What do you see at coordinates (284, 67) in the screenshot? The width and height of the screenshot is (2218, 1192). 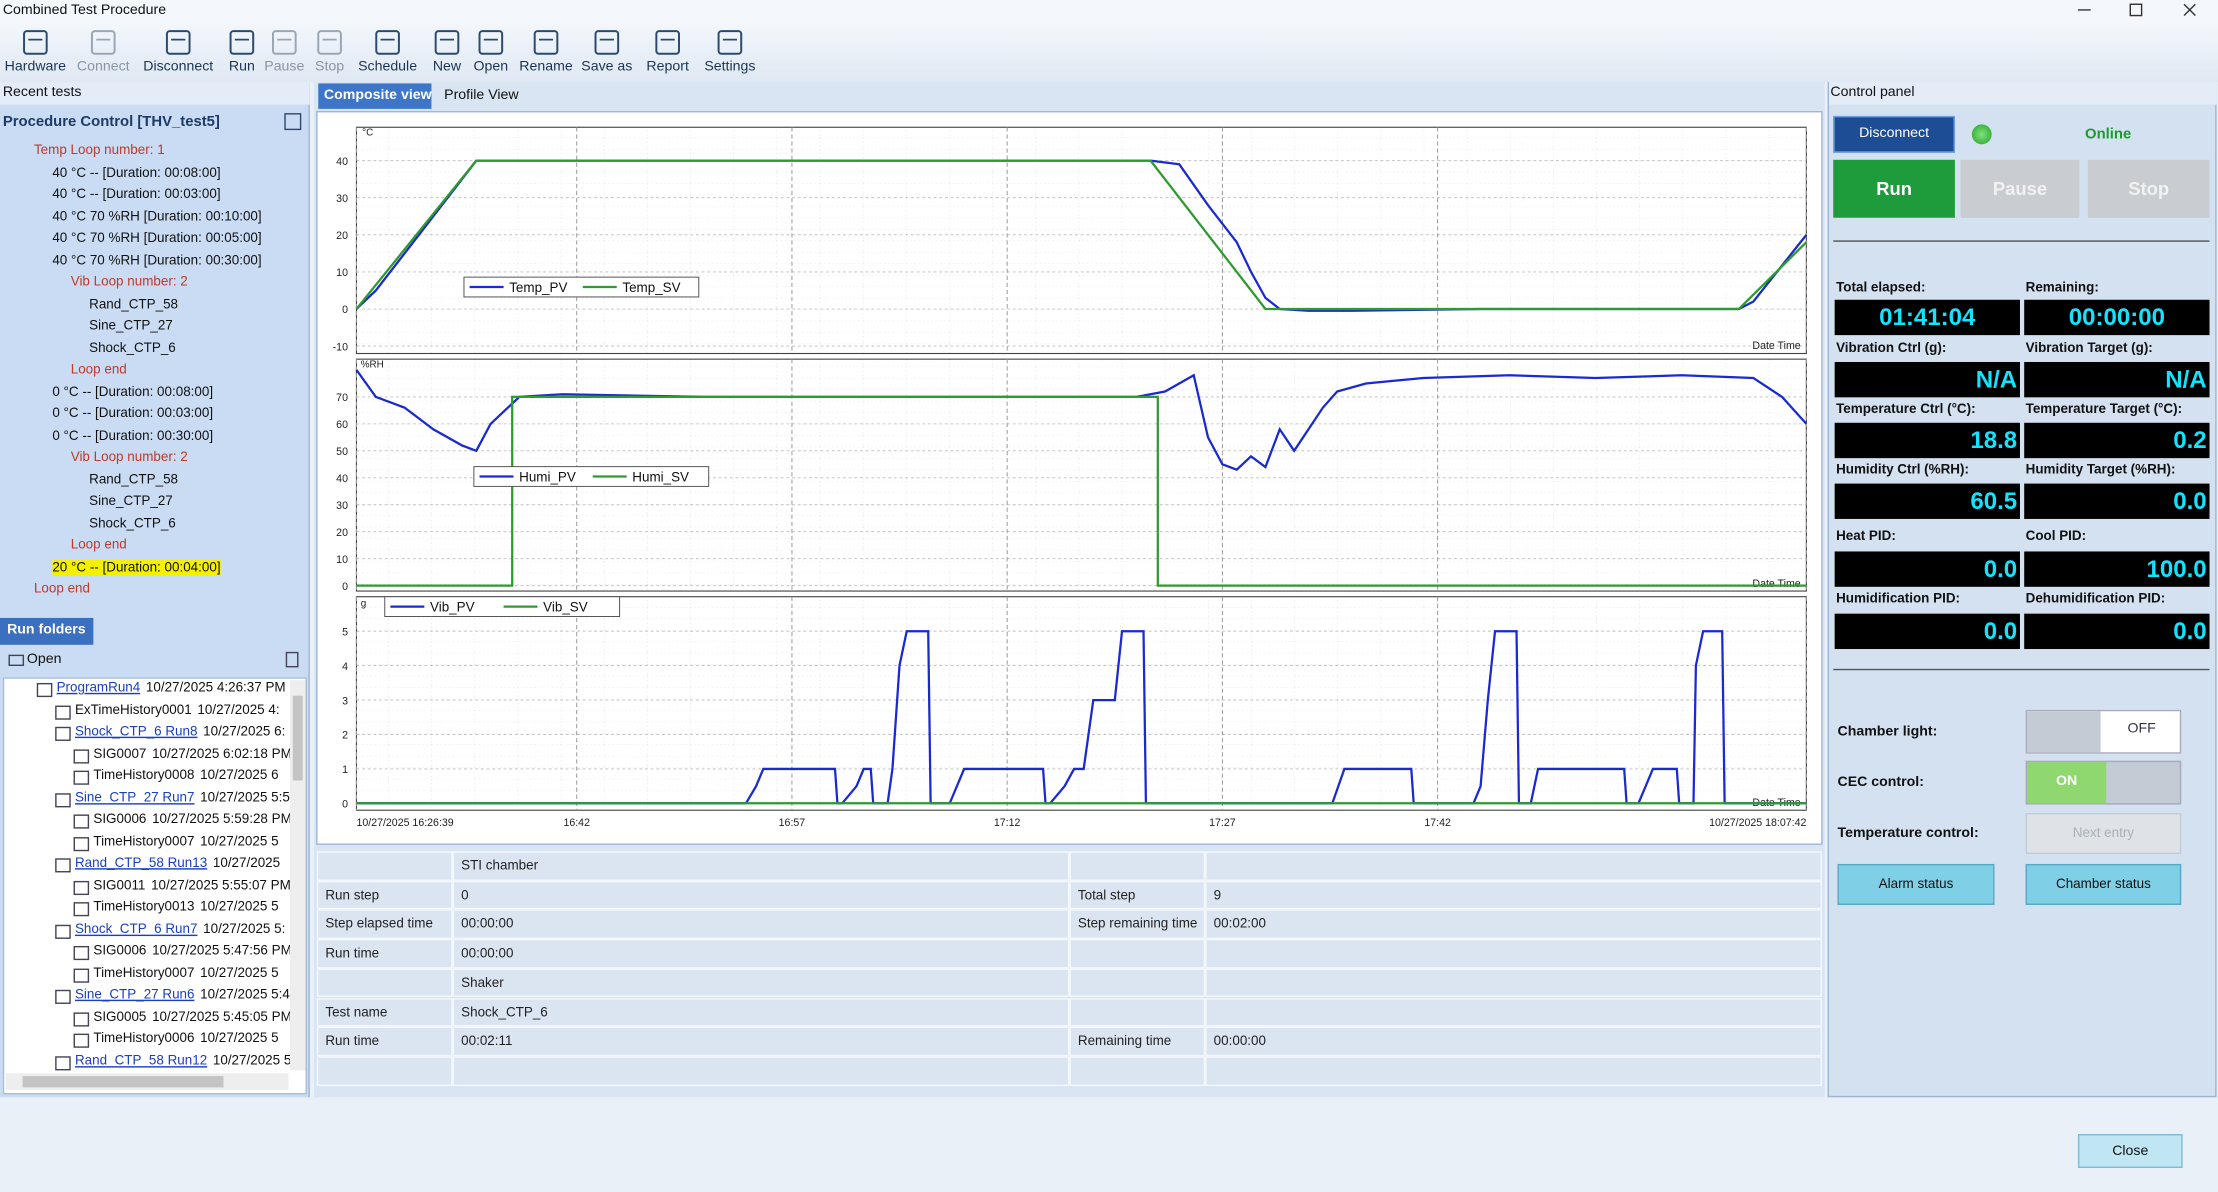 I see `toolbar-button: Pause` at bounding box center [284, 67].